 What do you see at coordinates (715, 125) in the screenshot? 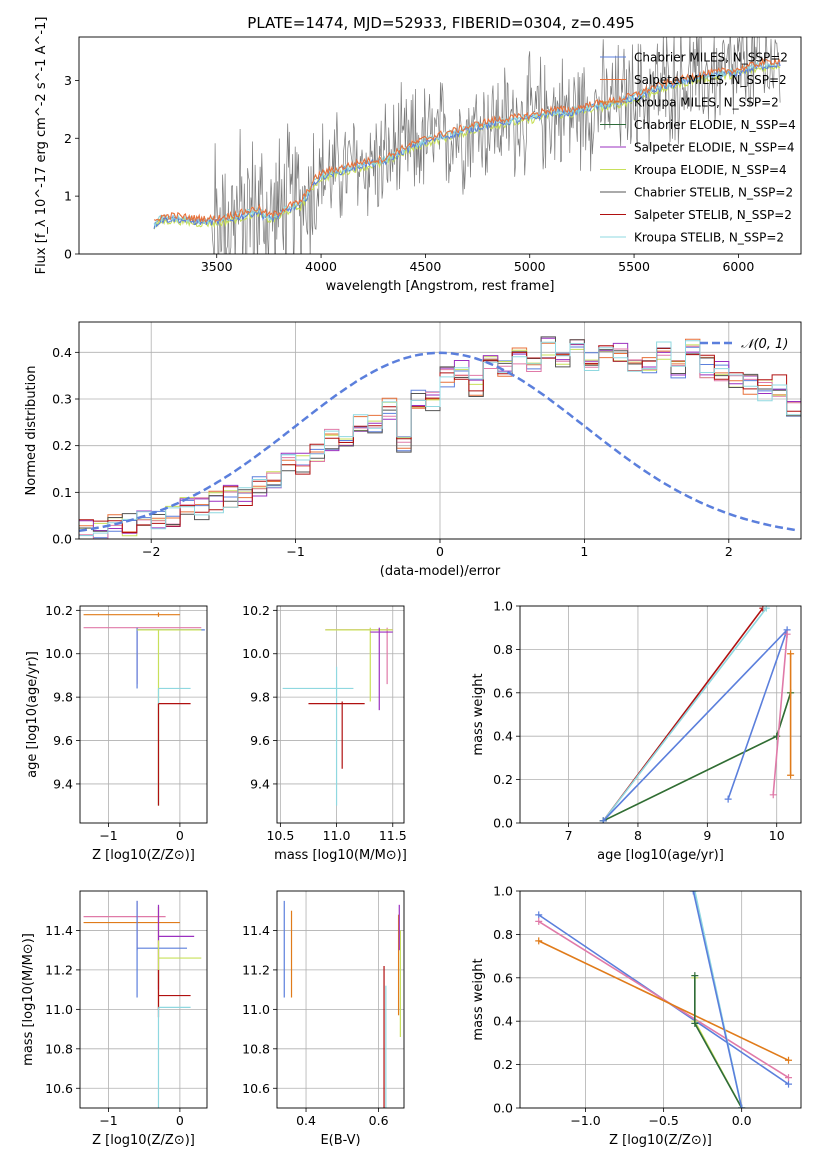
I see `legend-label: Chabrier ELODIE, N_SSP=4` at bounding box center [715, 125].